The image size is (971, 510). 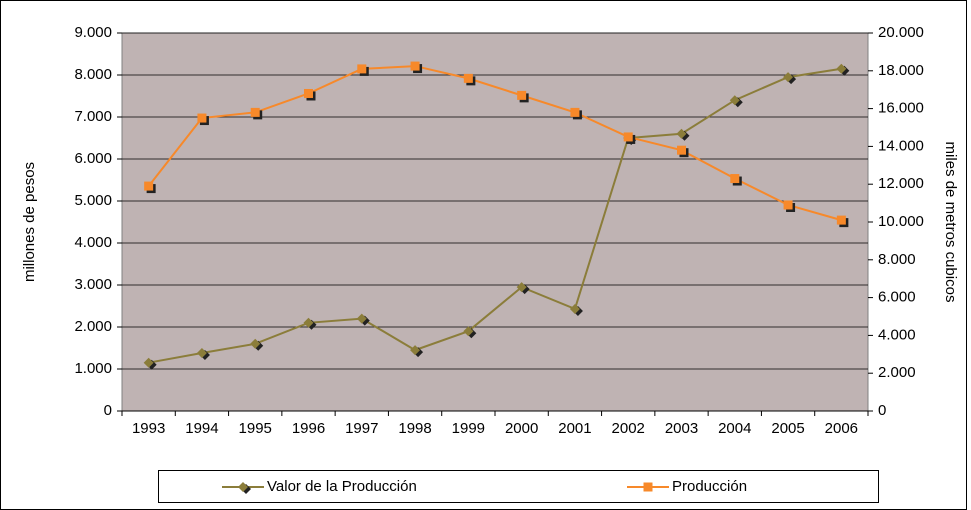 What do you see at coordinates (681, 428) in the screenshot?
I see `x-tick-label: 2003` at bounding box center [681, 428].